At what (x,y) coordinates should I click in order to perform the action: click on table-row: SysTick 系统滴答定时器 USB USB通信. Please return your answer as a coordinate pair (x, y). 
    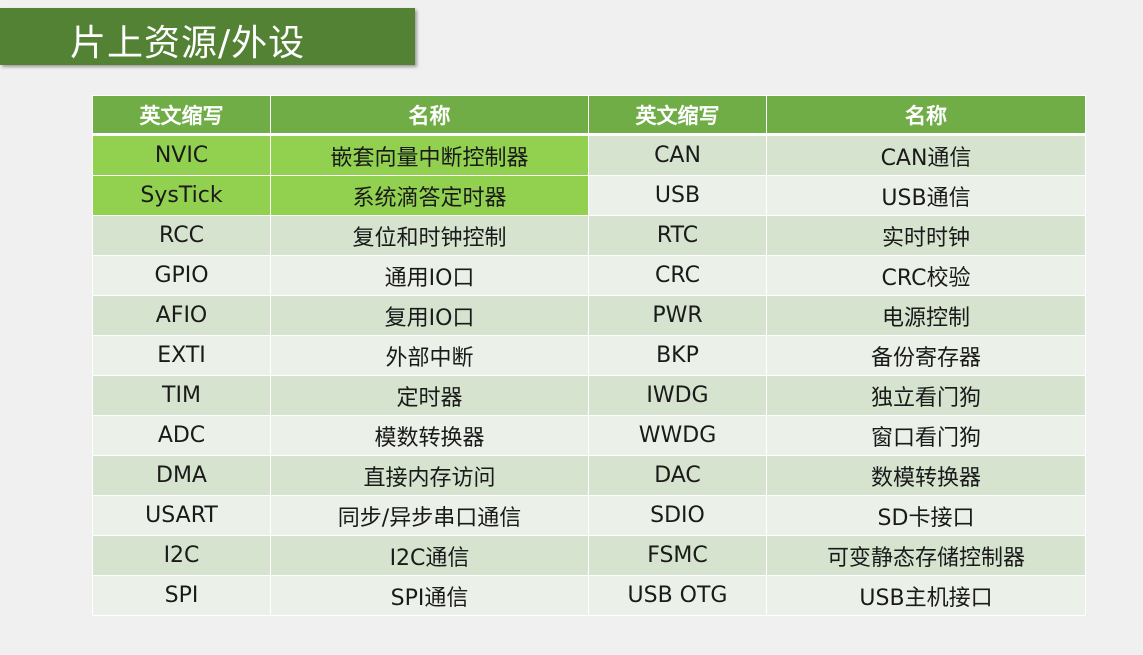
    Looking at the image, I should click on (589, 195).